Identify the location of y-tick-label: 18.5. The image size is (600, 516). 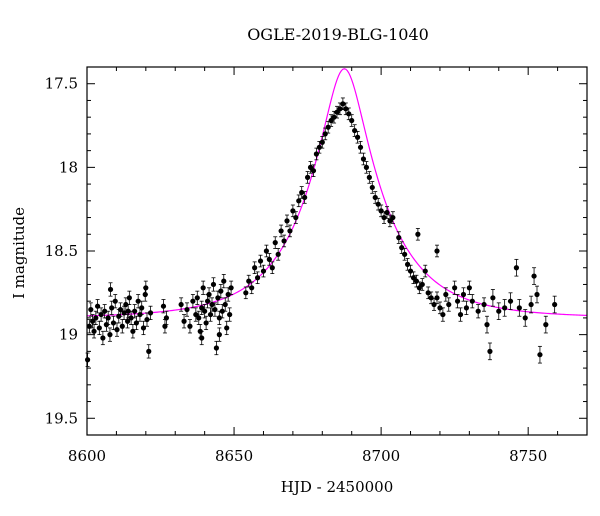
(61, 251).